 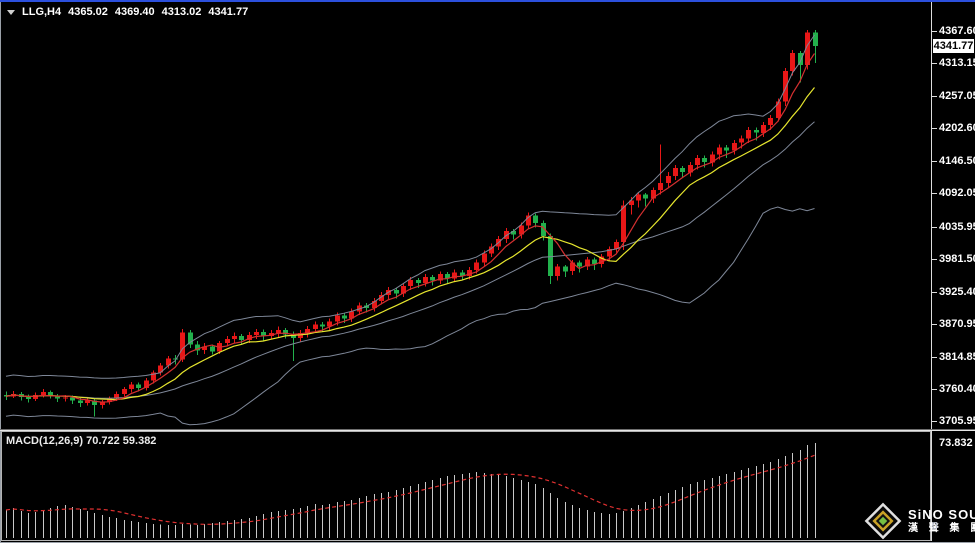 What do you see at coordinates (487, 430) in the screenshot?
I see `panel-separator` at bounding box center [487, 430].